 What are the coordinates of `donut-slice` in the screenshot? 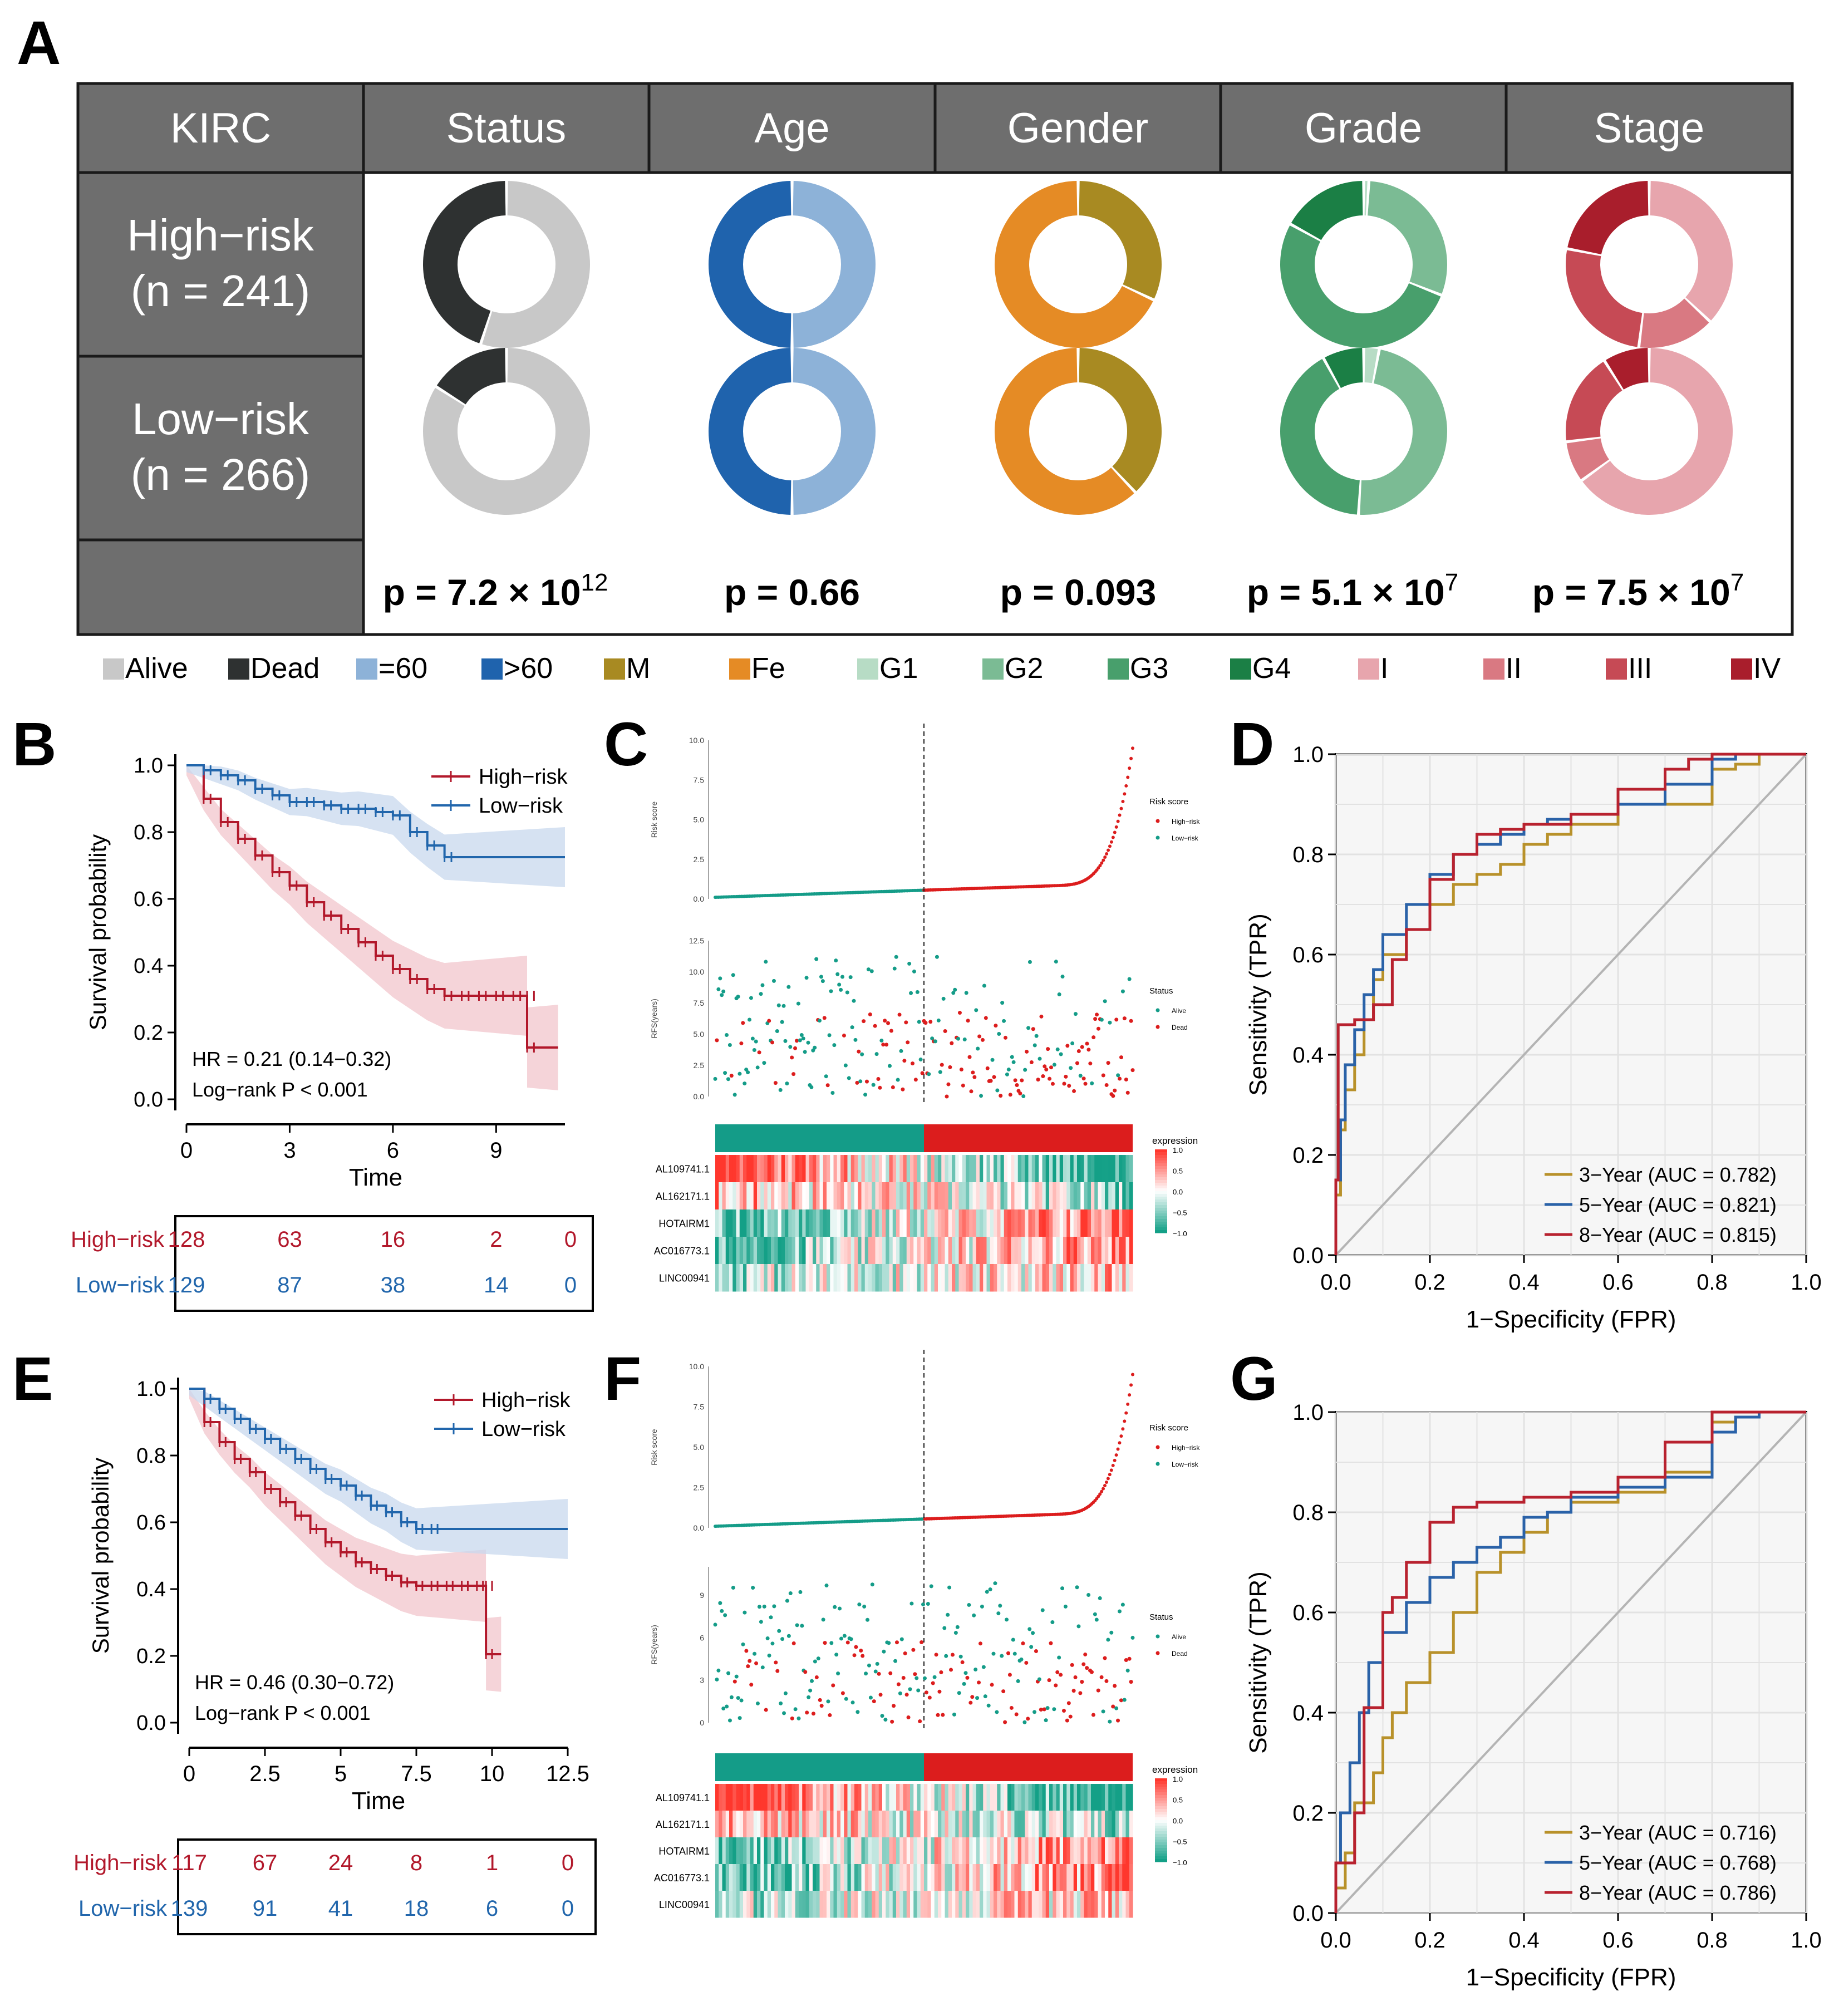 It's located at (1627, 369).